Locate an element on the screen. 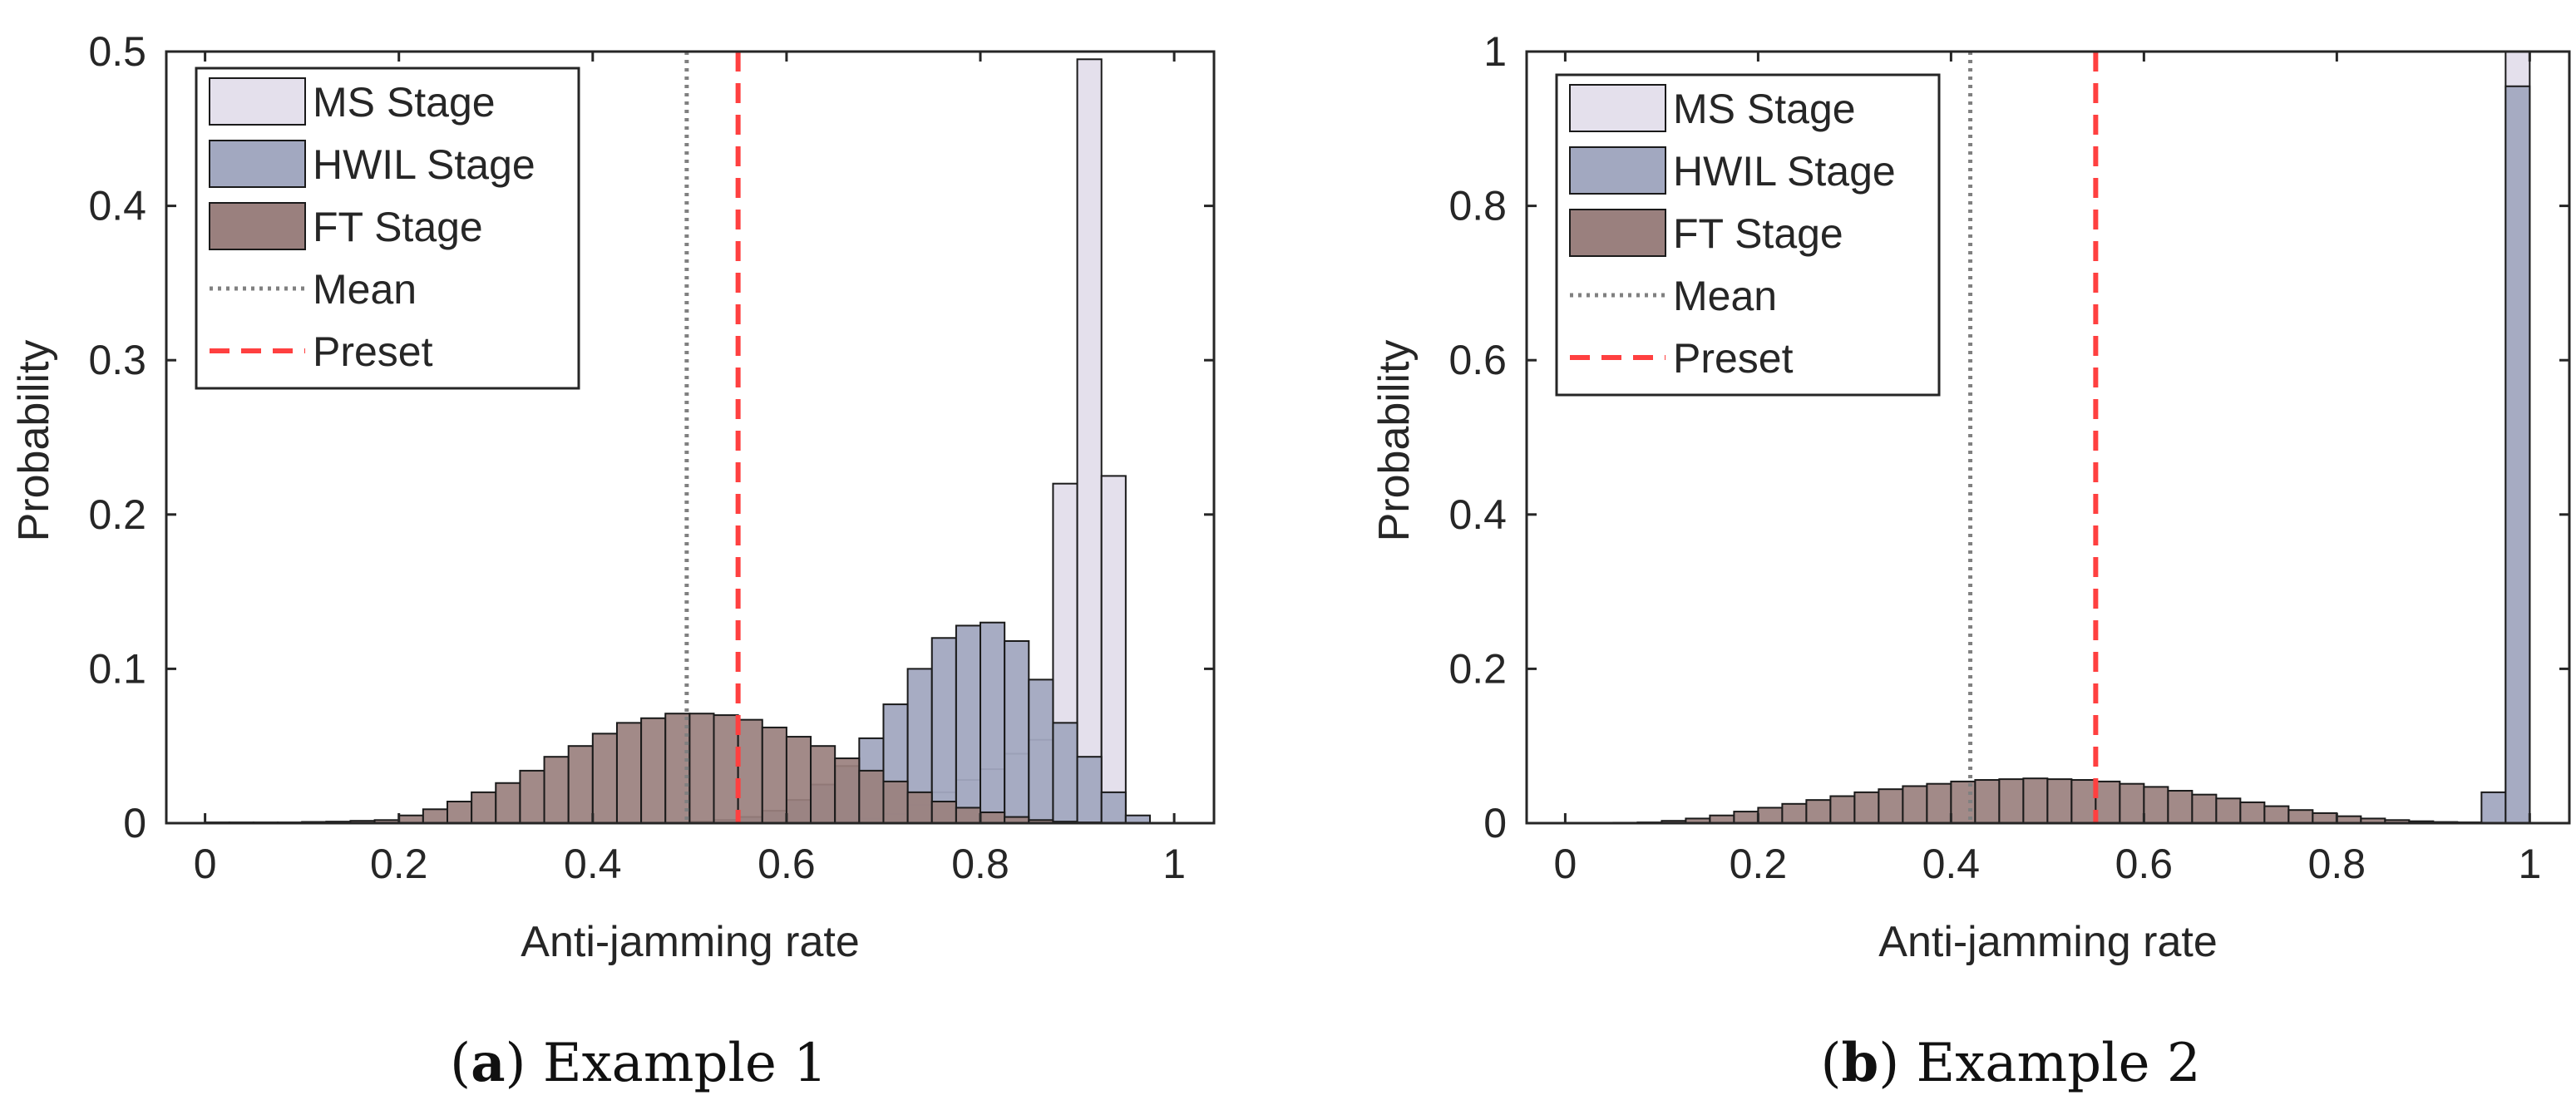 The width and height of the screenshot is (2576, 1110). caption-letter: a is located at coordinates (488, 1063).